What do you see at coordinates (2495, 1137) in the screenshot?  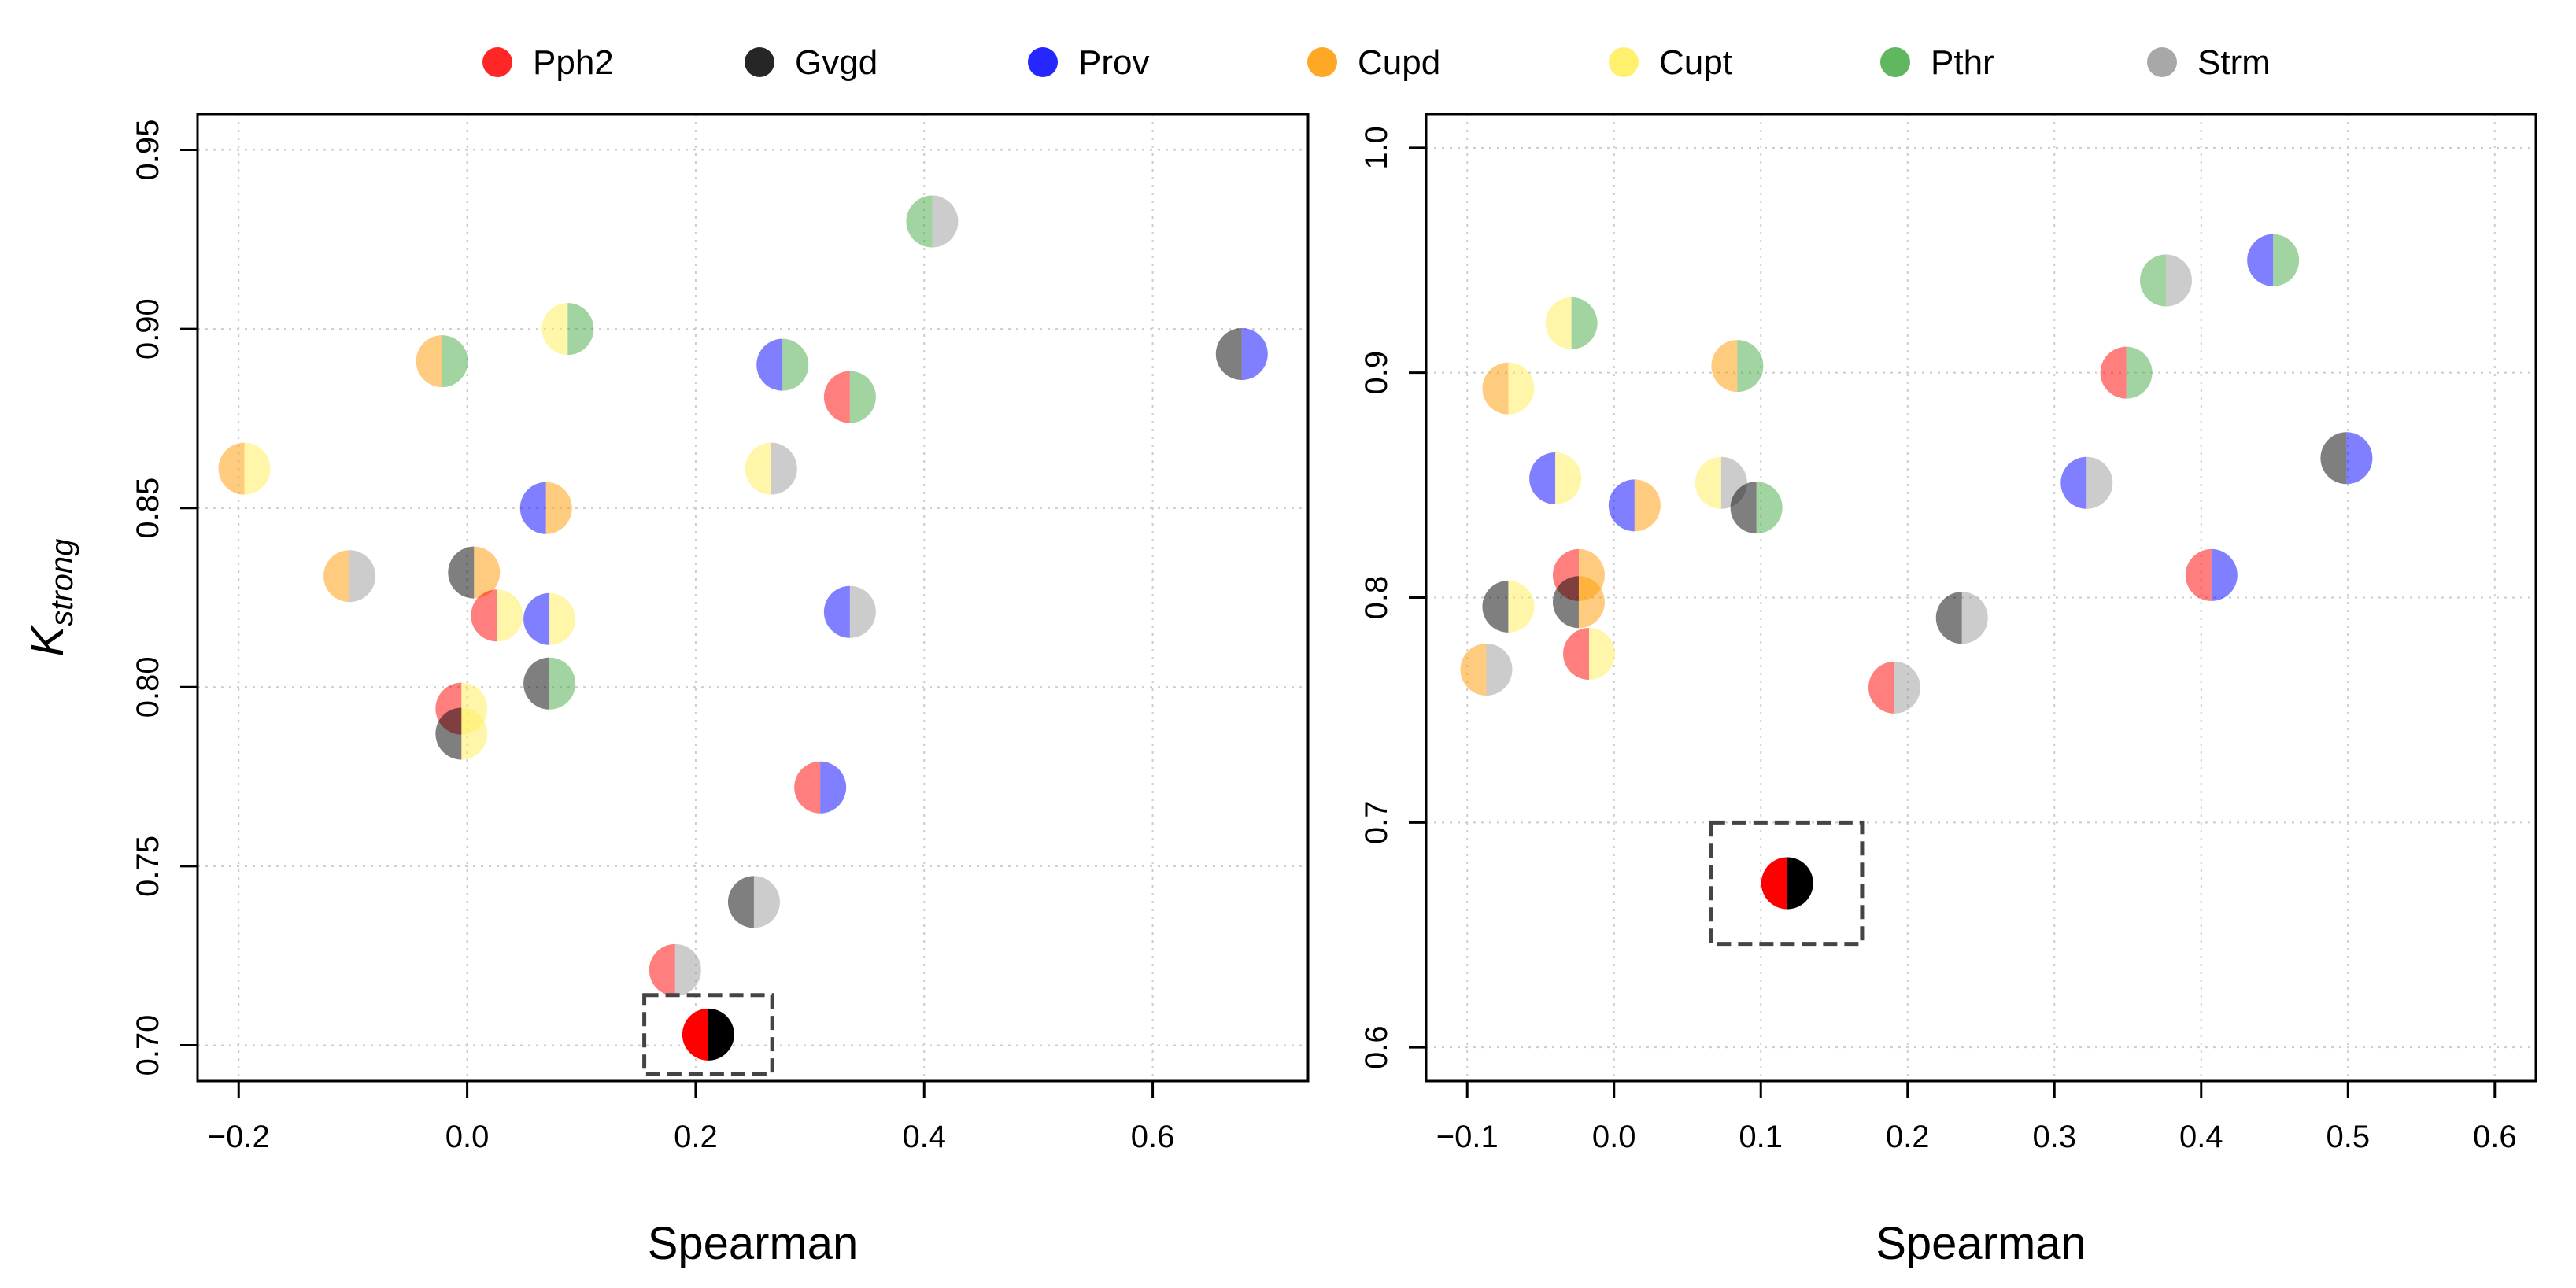 I see `x-tick-label: 0.6` at bounding box center [2495, 1137].